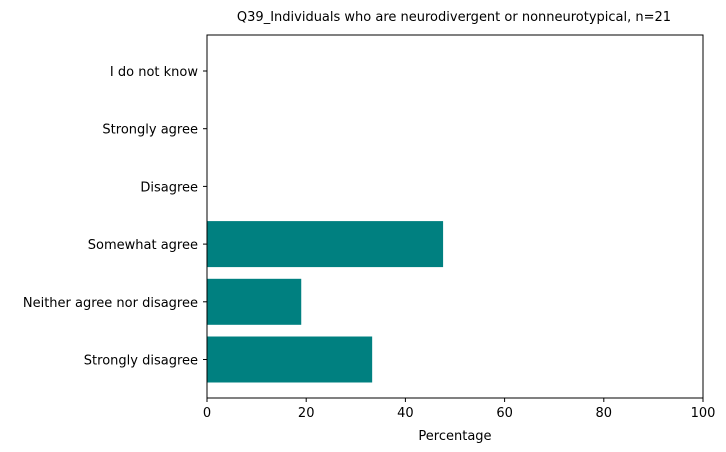 The image size is (726, 452). I want to click on x-tick-label: 80, so click(604, 413).